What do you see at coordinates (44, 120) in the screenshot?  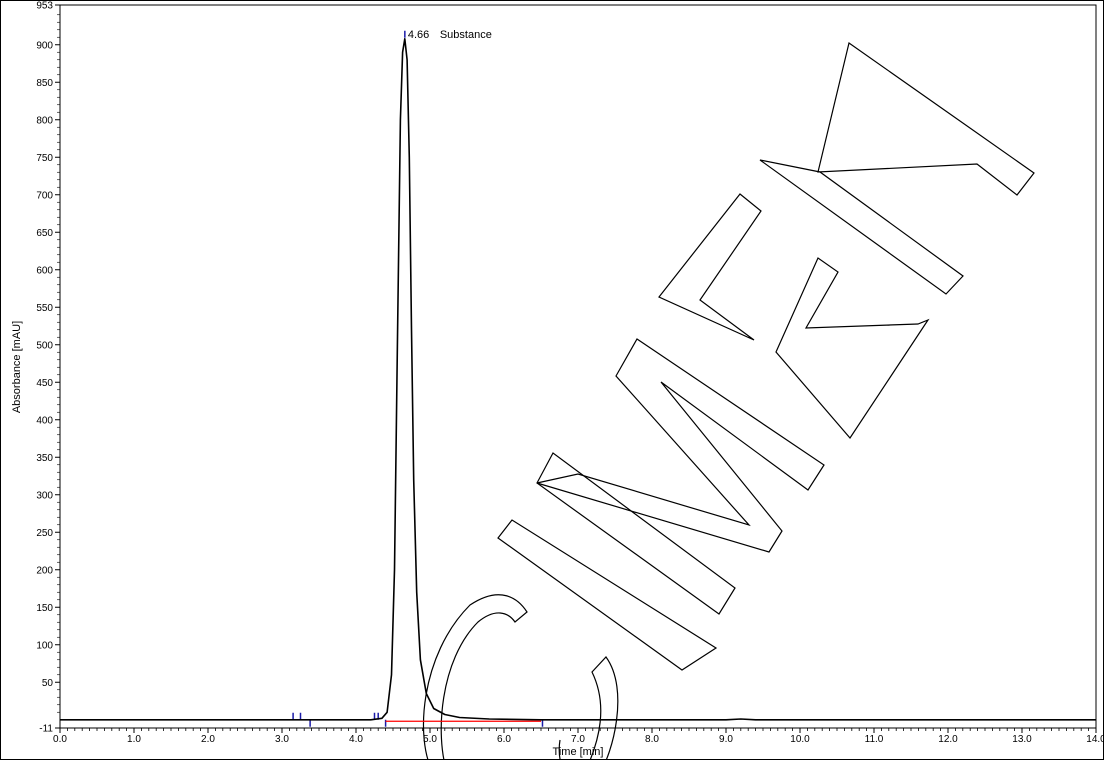 I see `y-tick-label: 800` at bounding box center [44, 120].